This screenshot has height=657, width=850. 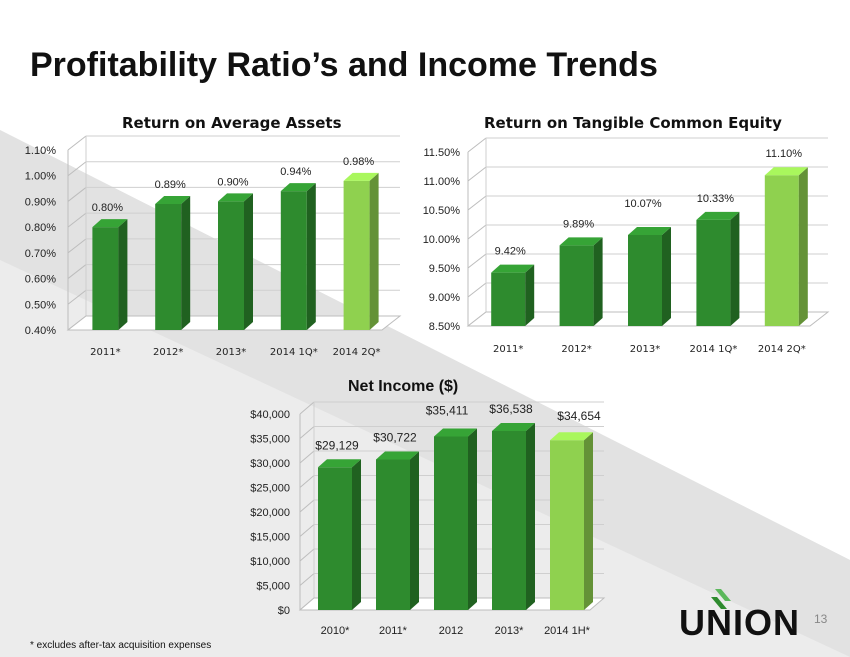 What do you see at coordinates (713, 349) in the screenshot?
I see `x-tick-label: 2014 1Q*` at bounding box center [713, 349].